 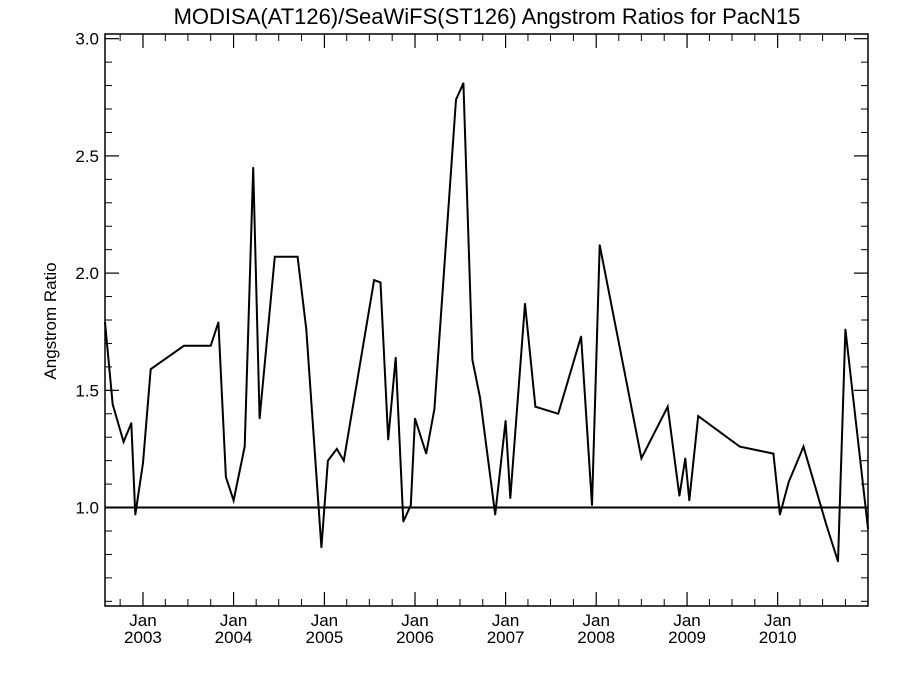 I want to click on x-tick-year-label: 2007, so click(x=506, y=637).